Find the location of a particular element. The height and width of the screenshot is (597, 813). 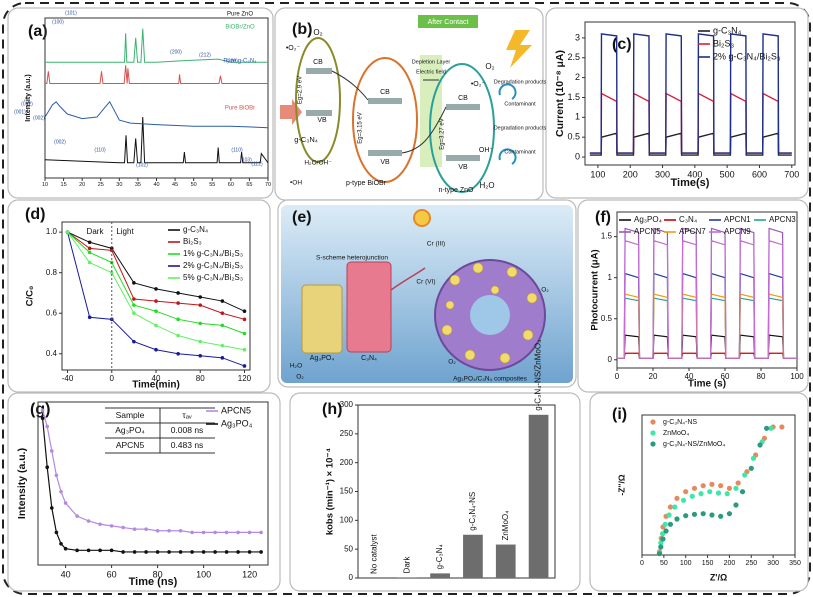

annotation: (001) is located at coordinates (20, 112).